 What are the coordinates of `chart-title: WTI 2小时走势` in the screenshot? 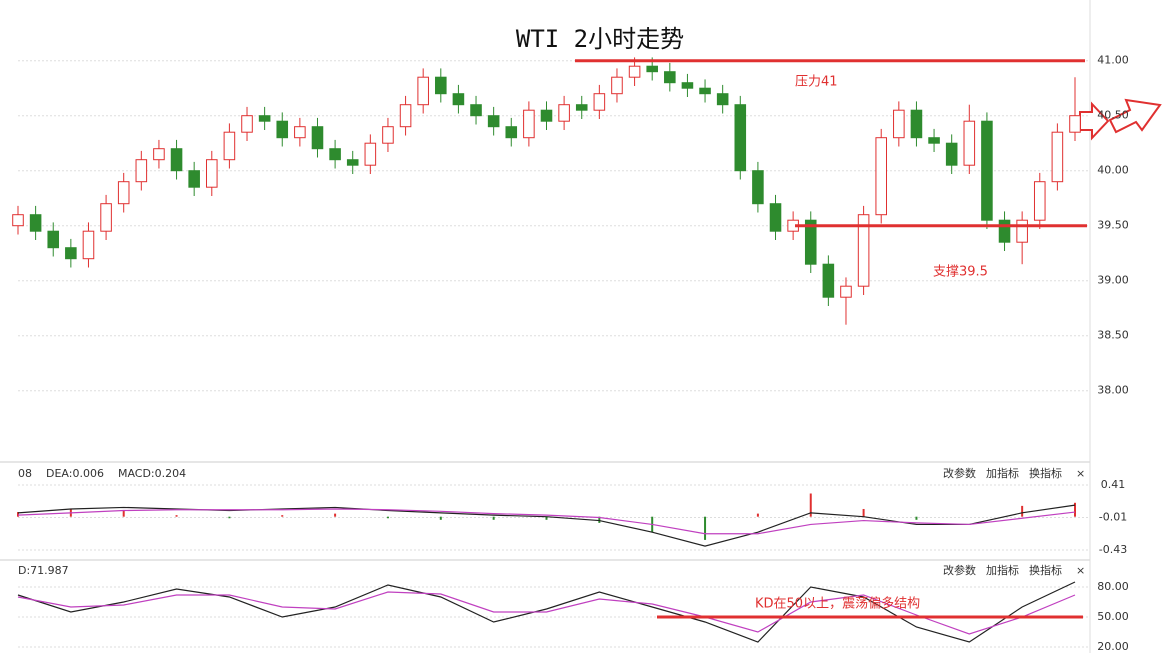 It's located at (600, 39).